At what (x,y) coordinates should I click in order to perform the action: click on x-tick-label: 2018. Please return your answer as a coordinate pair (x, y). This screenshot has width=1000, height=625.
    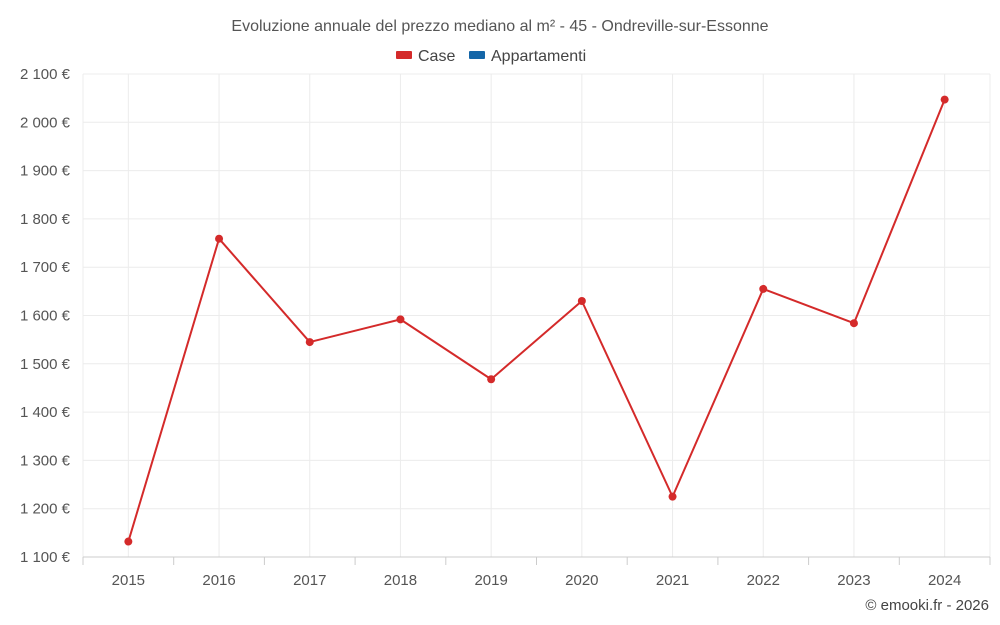
    Looking at the image, I should click on (400, 580).